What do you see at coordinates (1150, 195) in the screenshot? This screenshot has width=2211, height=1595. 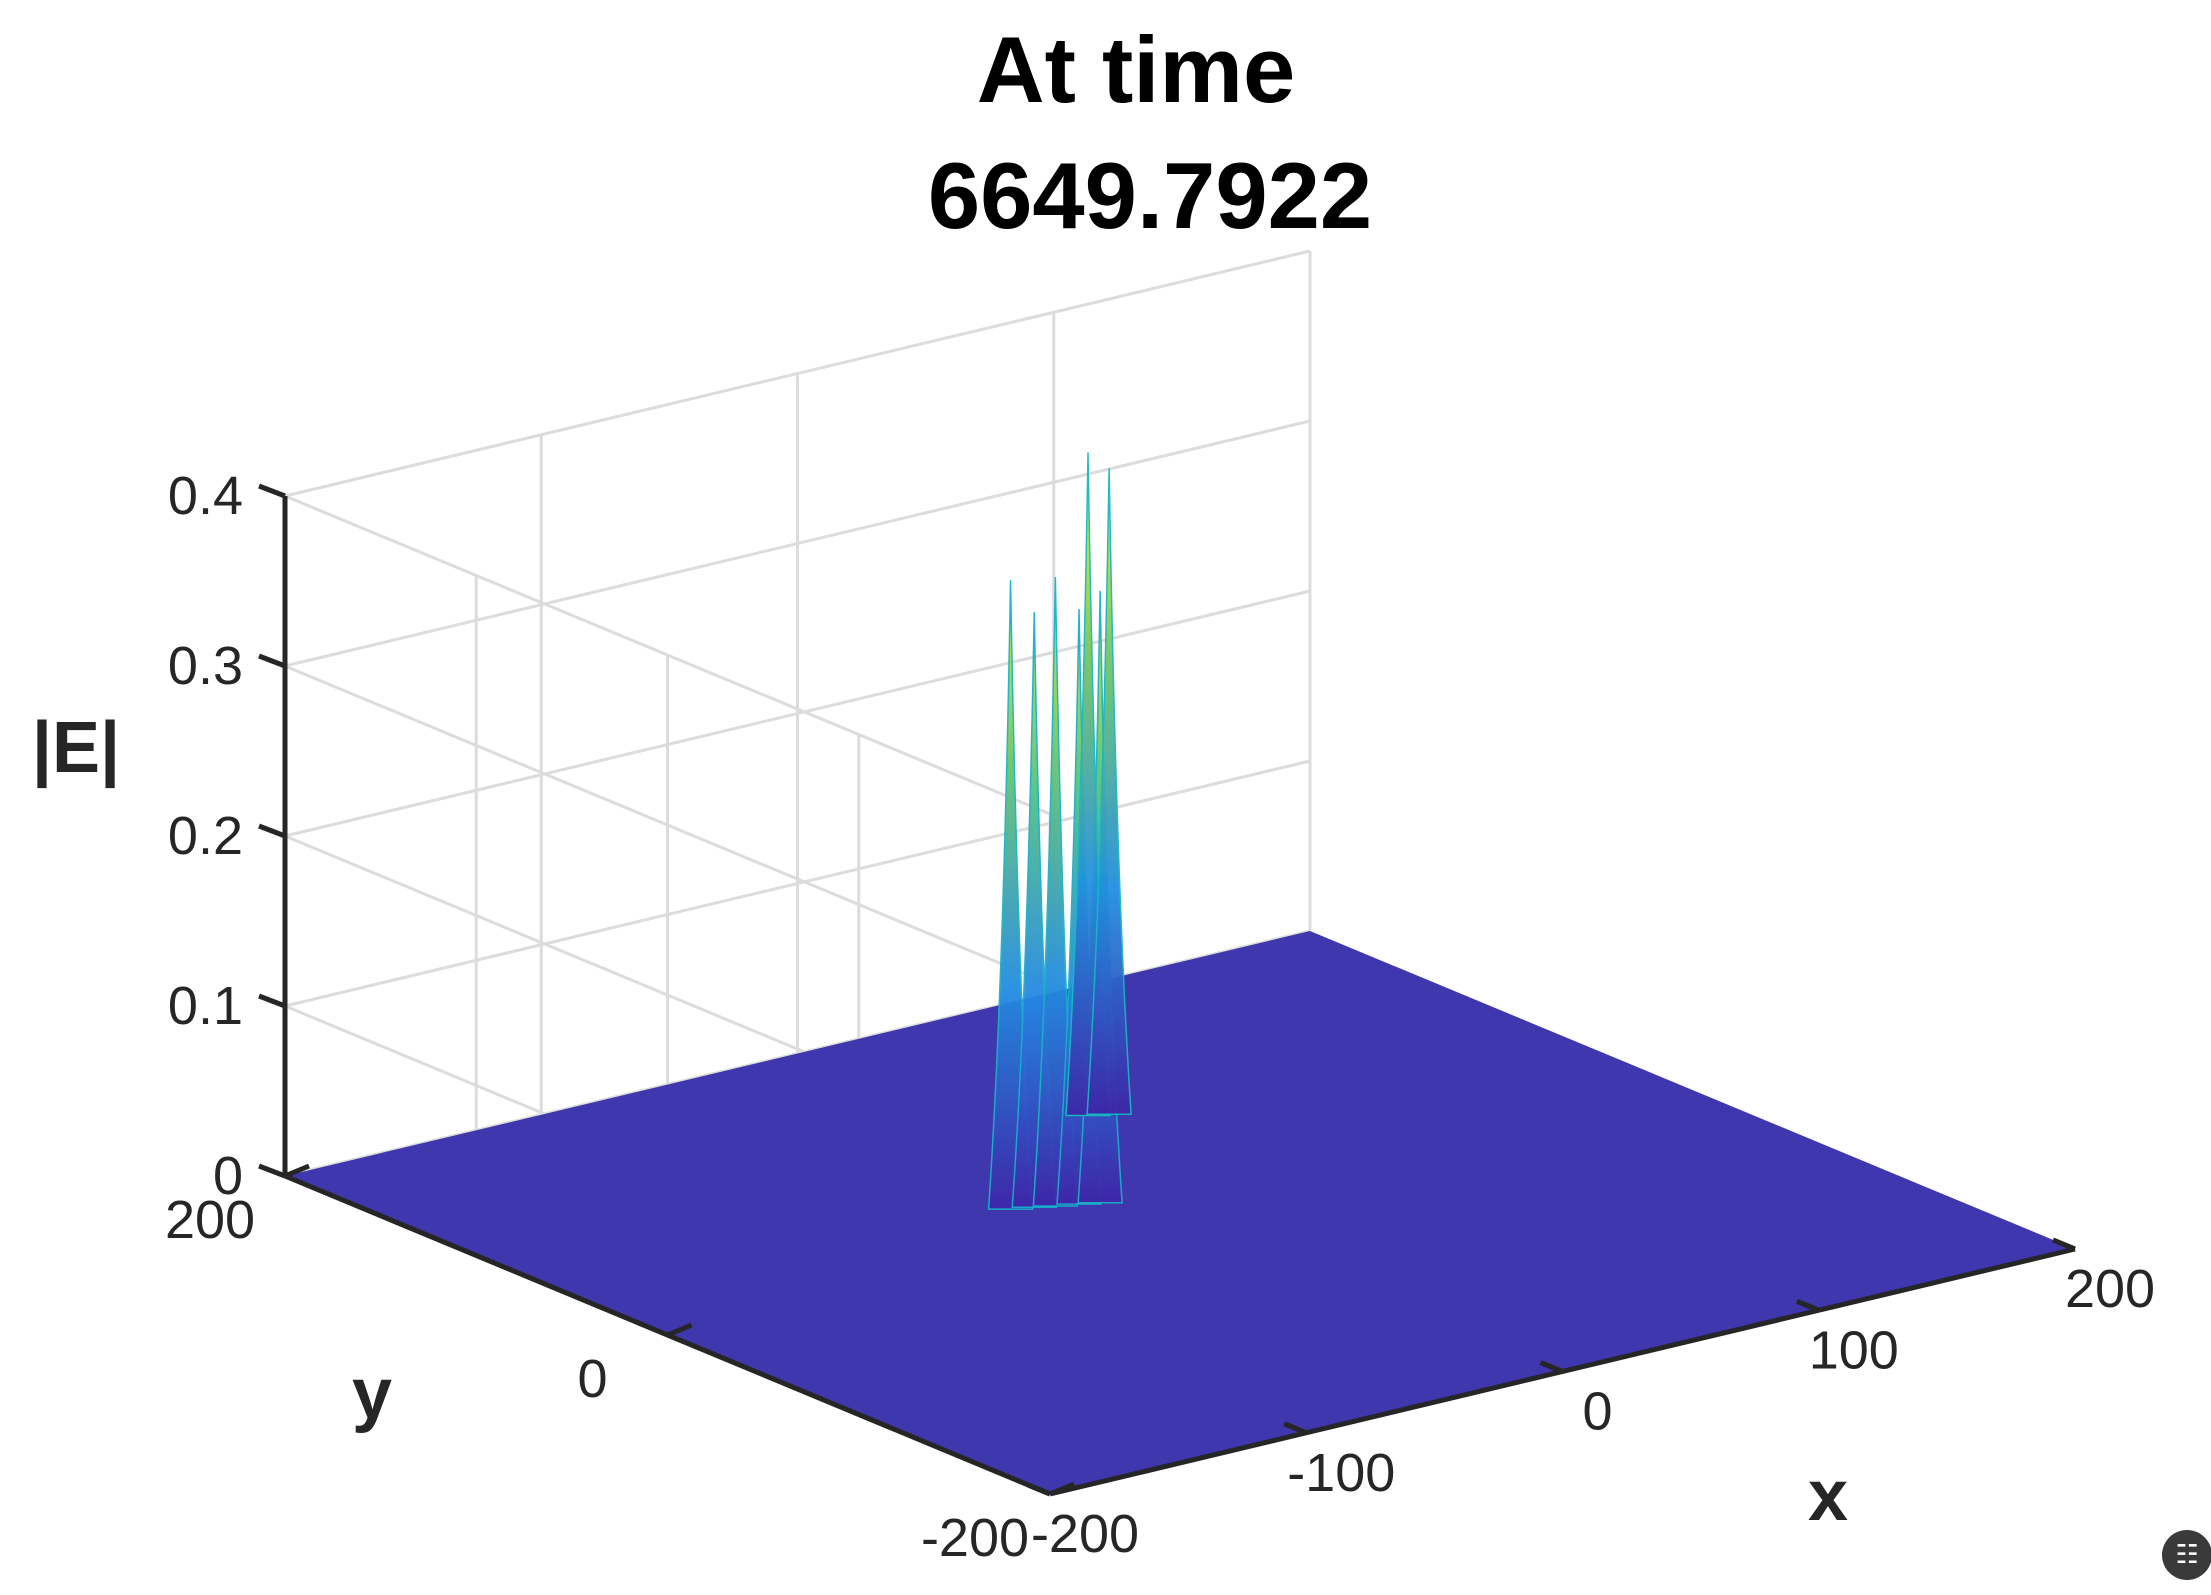 I see `chart-title-line-2: 6649.7922` at bounding box center [1150, 195].